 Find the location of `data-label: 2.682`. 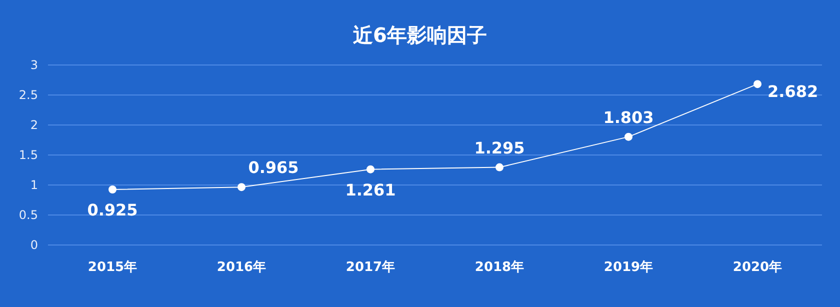

data-label: 2.682 is located at coordinates (793, 92).